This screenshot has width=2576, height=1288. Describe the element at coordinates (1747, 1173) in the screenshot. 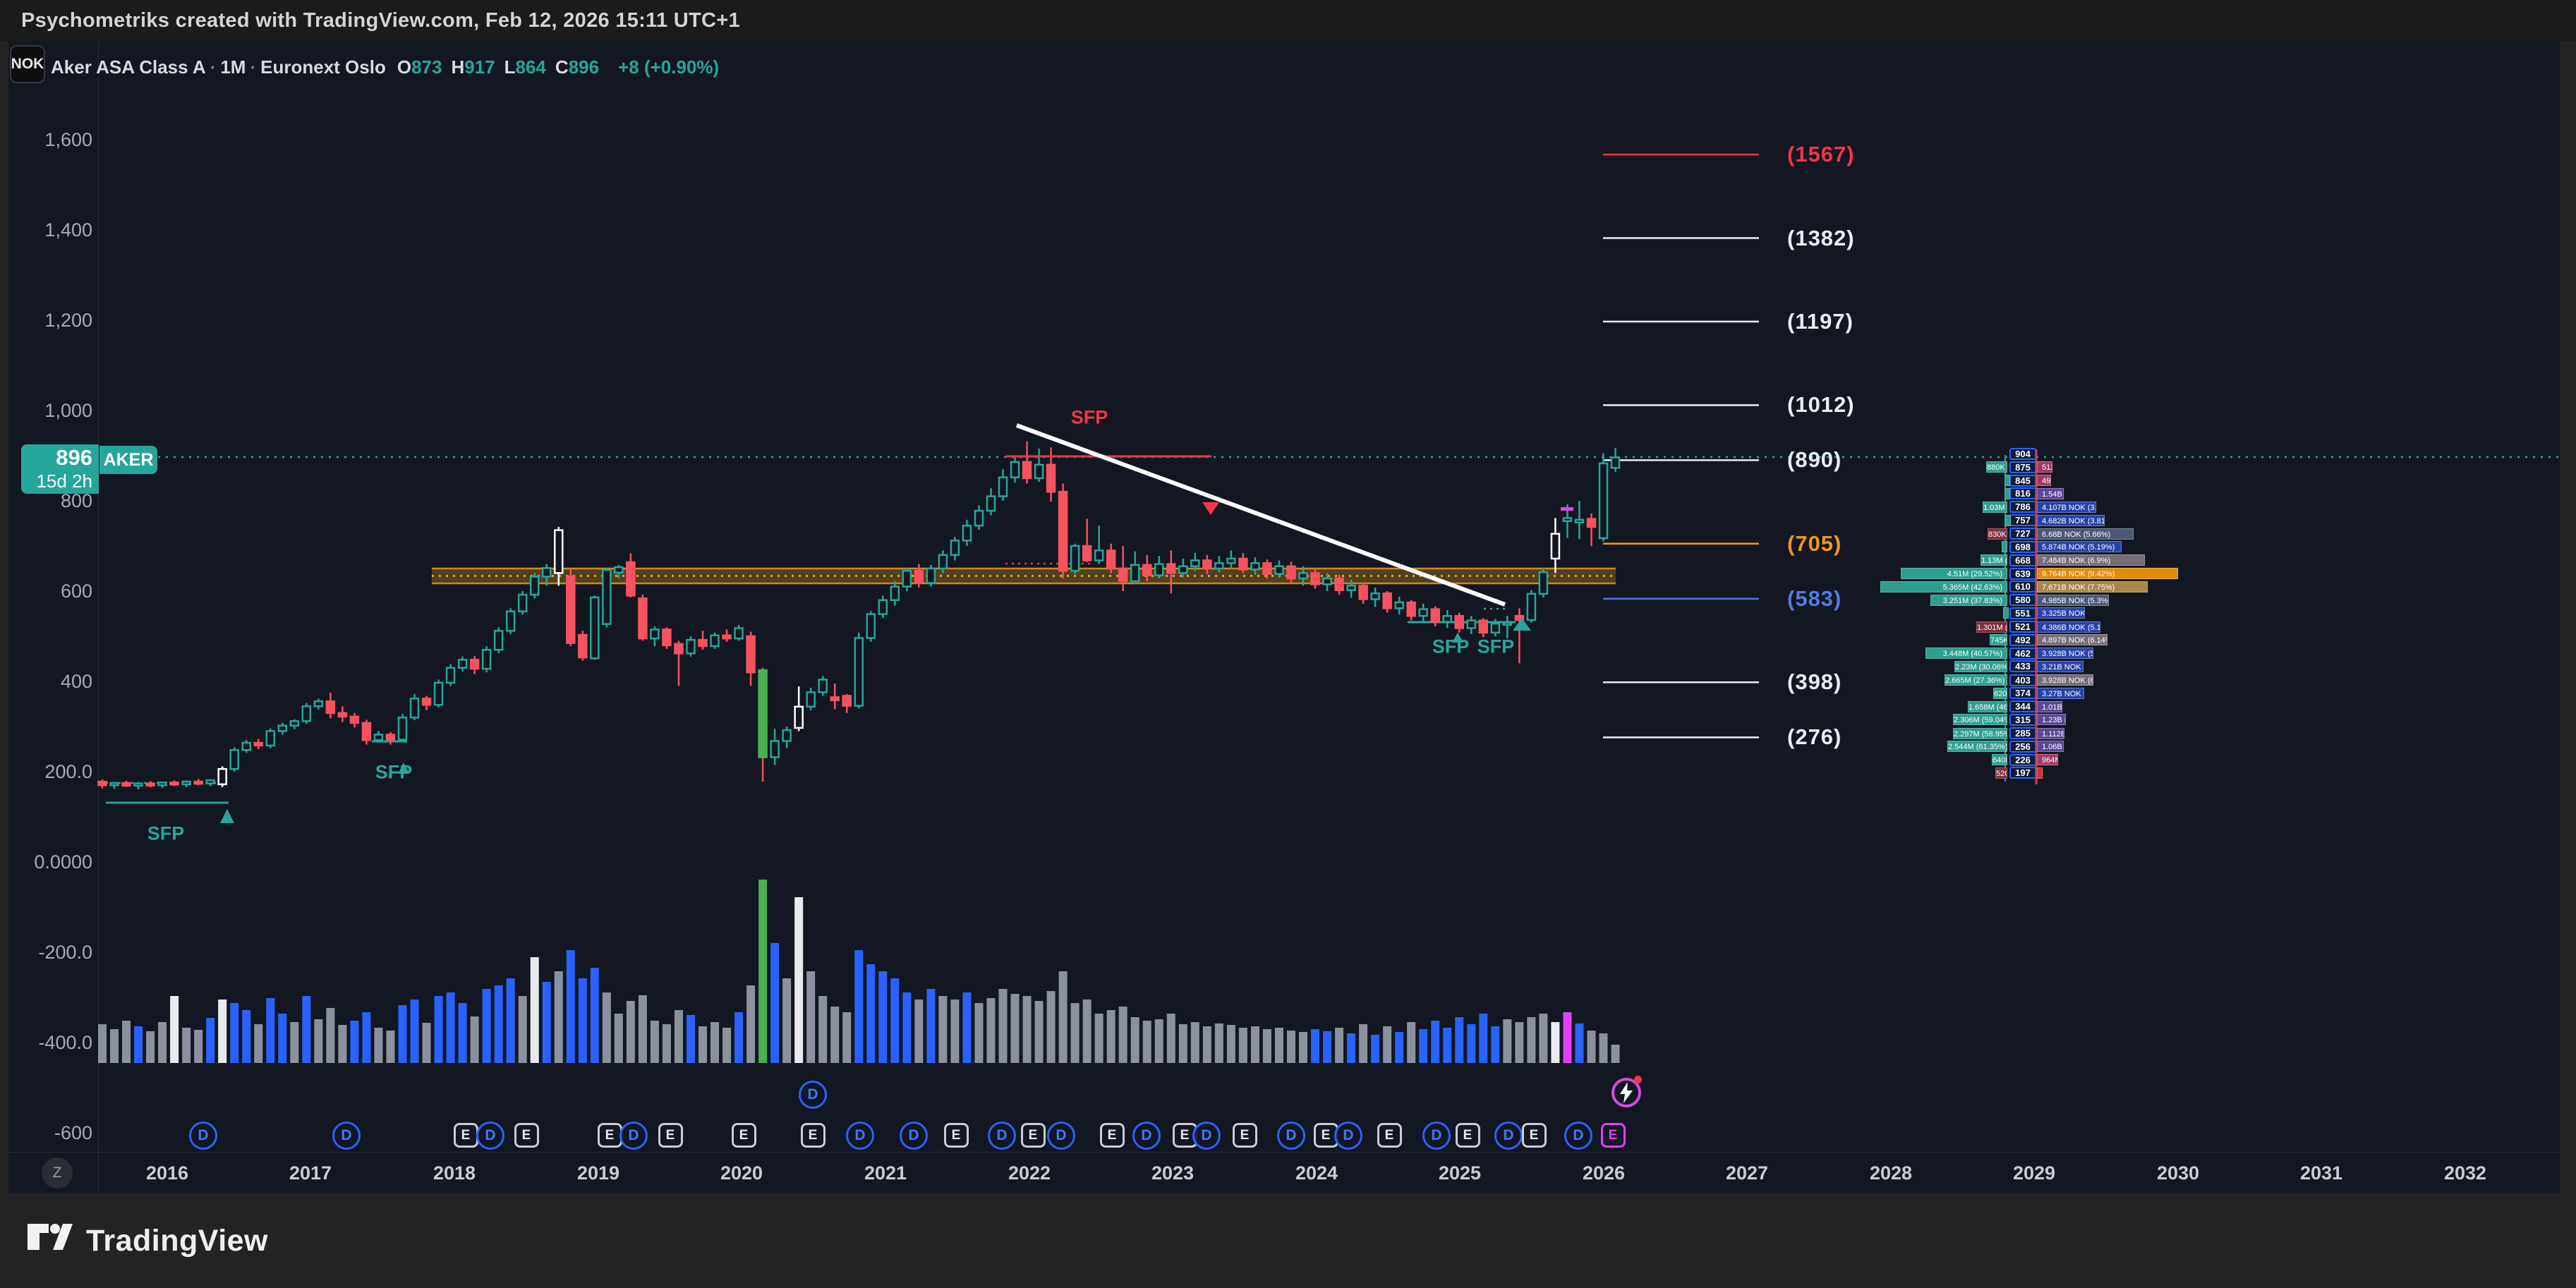

I see `time-axis-year-label: 2027` at that location.